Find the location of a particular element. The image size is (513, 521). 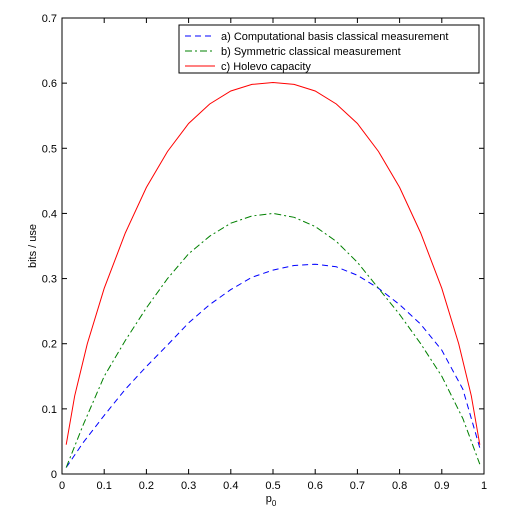

x-tick-label: 0.5 is located at coordinates (272, 486).